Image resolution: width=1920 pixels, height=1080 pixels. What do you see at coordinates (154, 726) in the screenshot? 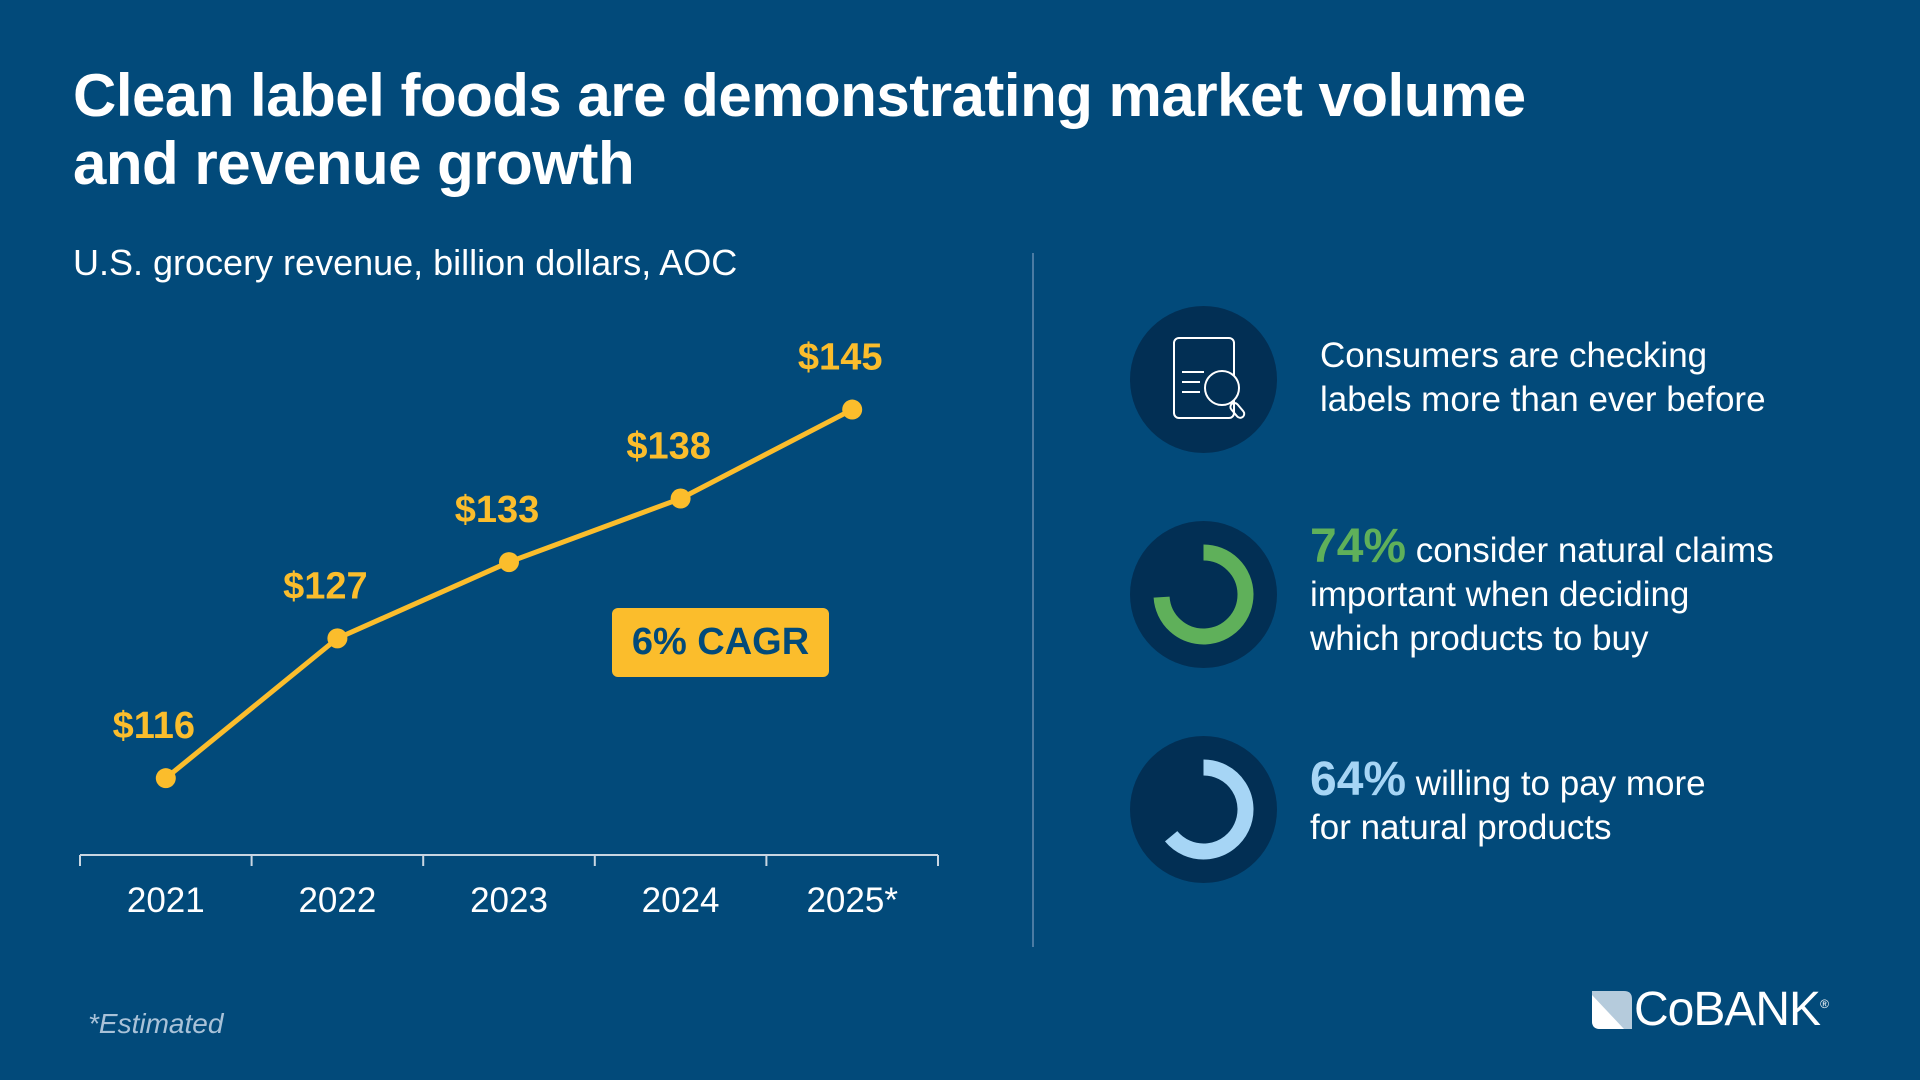
I see `data-label: $116` at bounding box center [154, 726].